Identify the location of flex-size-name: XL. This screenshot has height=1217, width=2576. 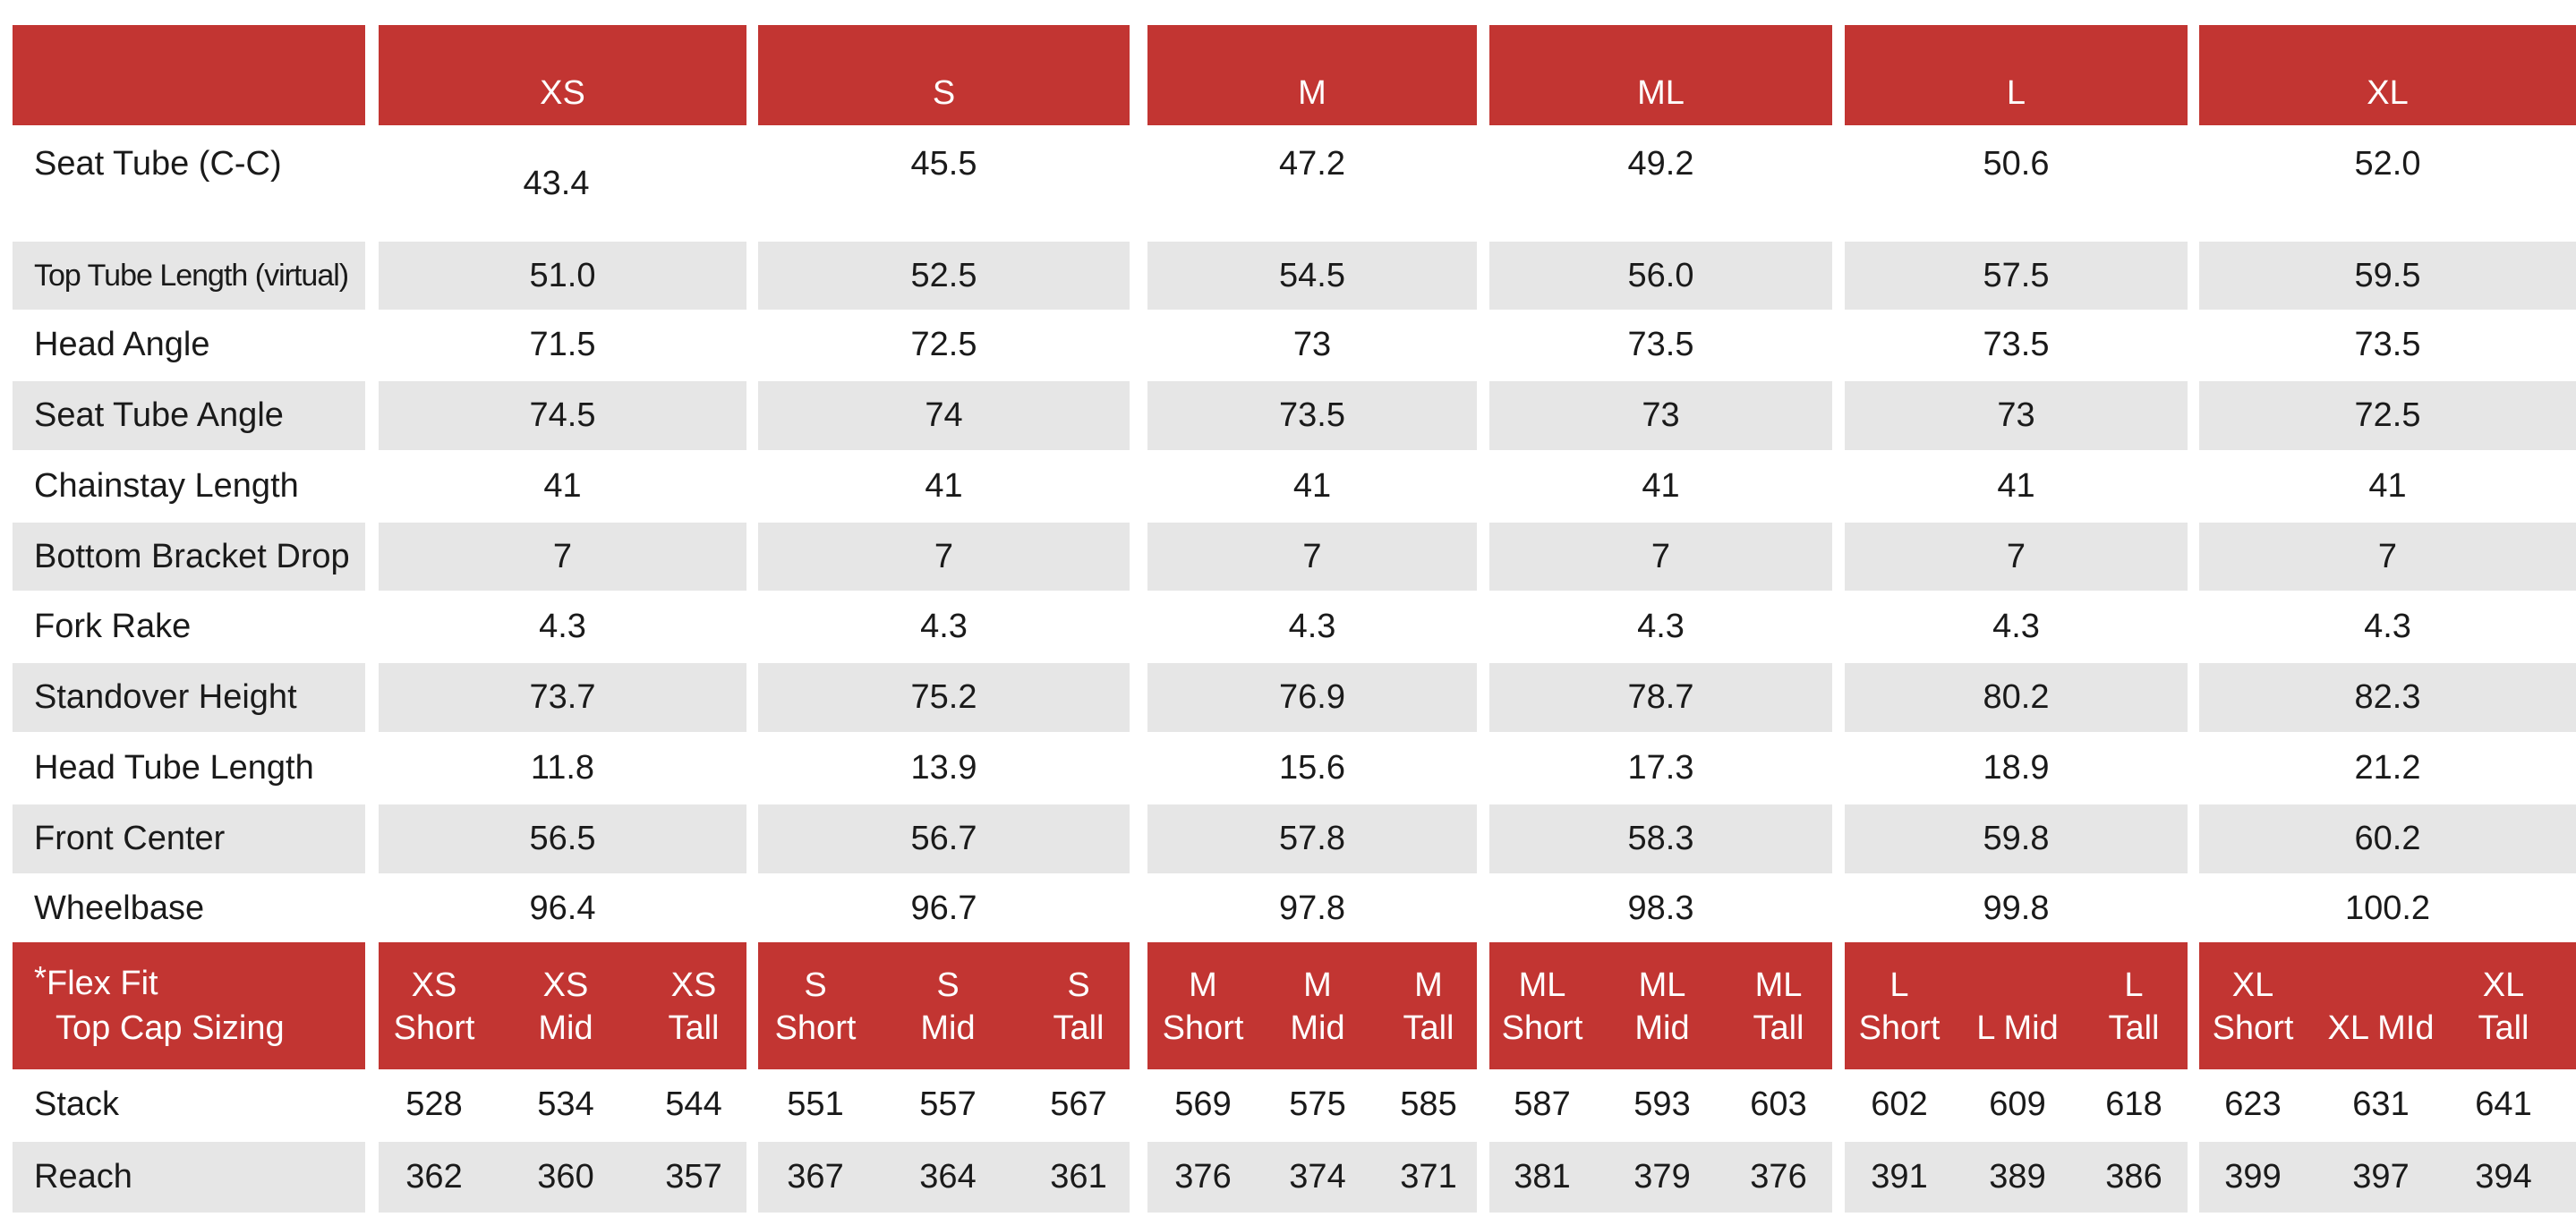
(2252, 985).